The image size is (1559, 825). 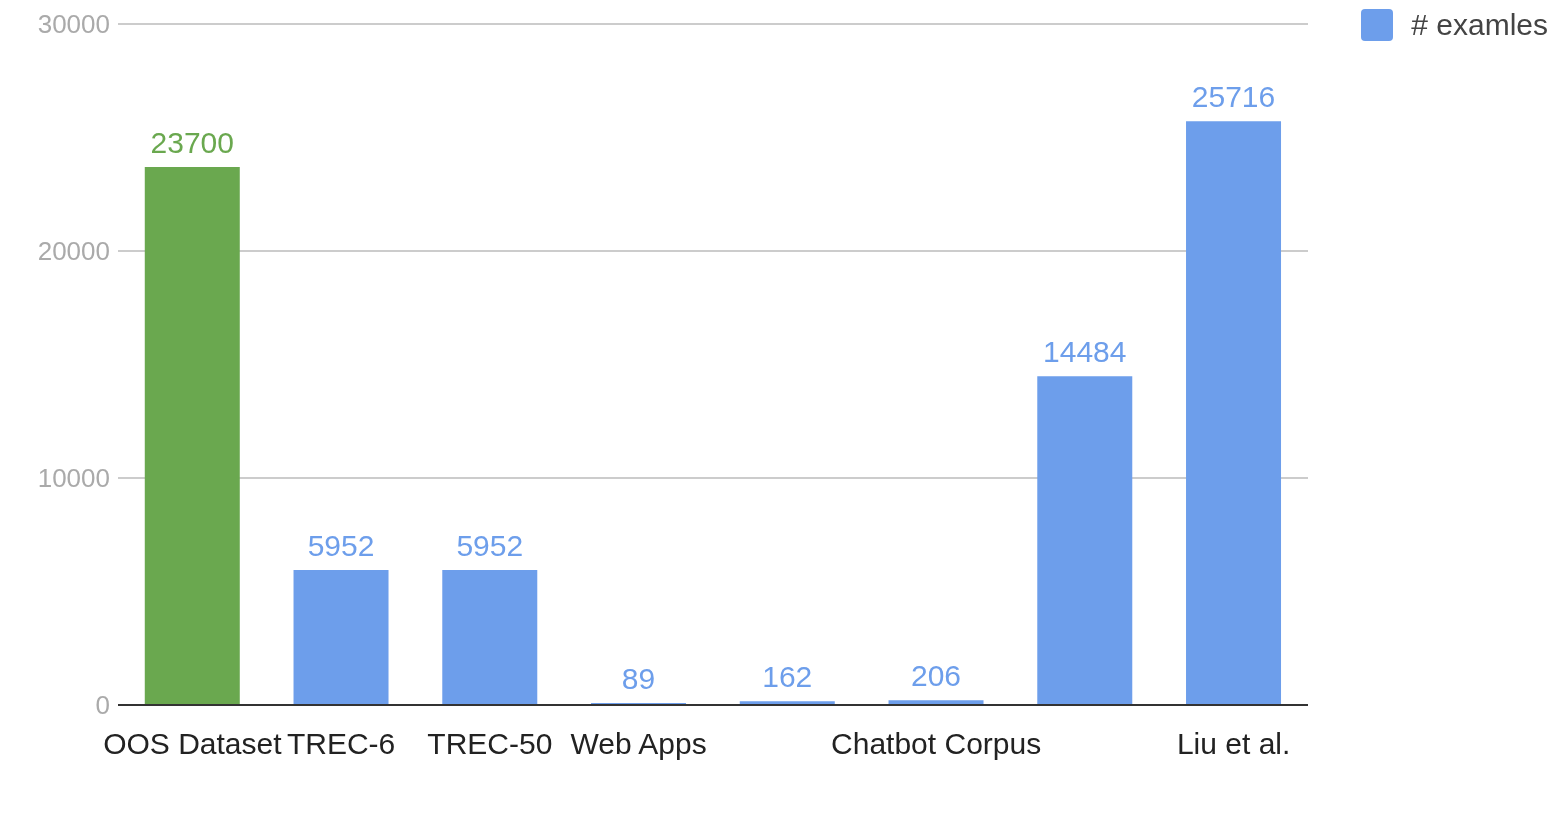 What do you see at coordinates (341, 744) in the screenshot?
I see `x-tick-label: TREC-6` at bounding box center [341, 744].